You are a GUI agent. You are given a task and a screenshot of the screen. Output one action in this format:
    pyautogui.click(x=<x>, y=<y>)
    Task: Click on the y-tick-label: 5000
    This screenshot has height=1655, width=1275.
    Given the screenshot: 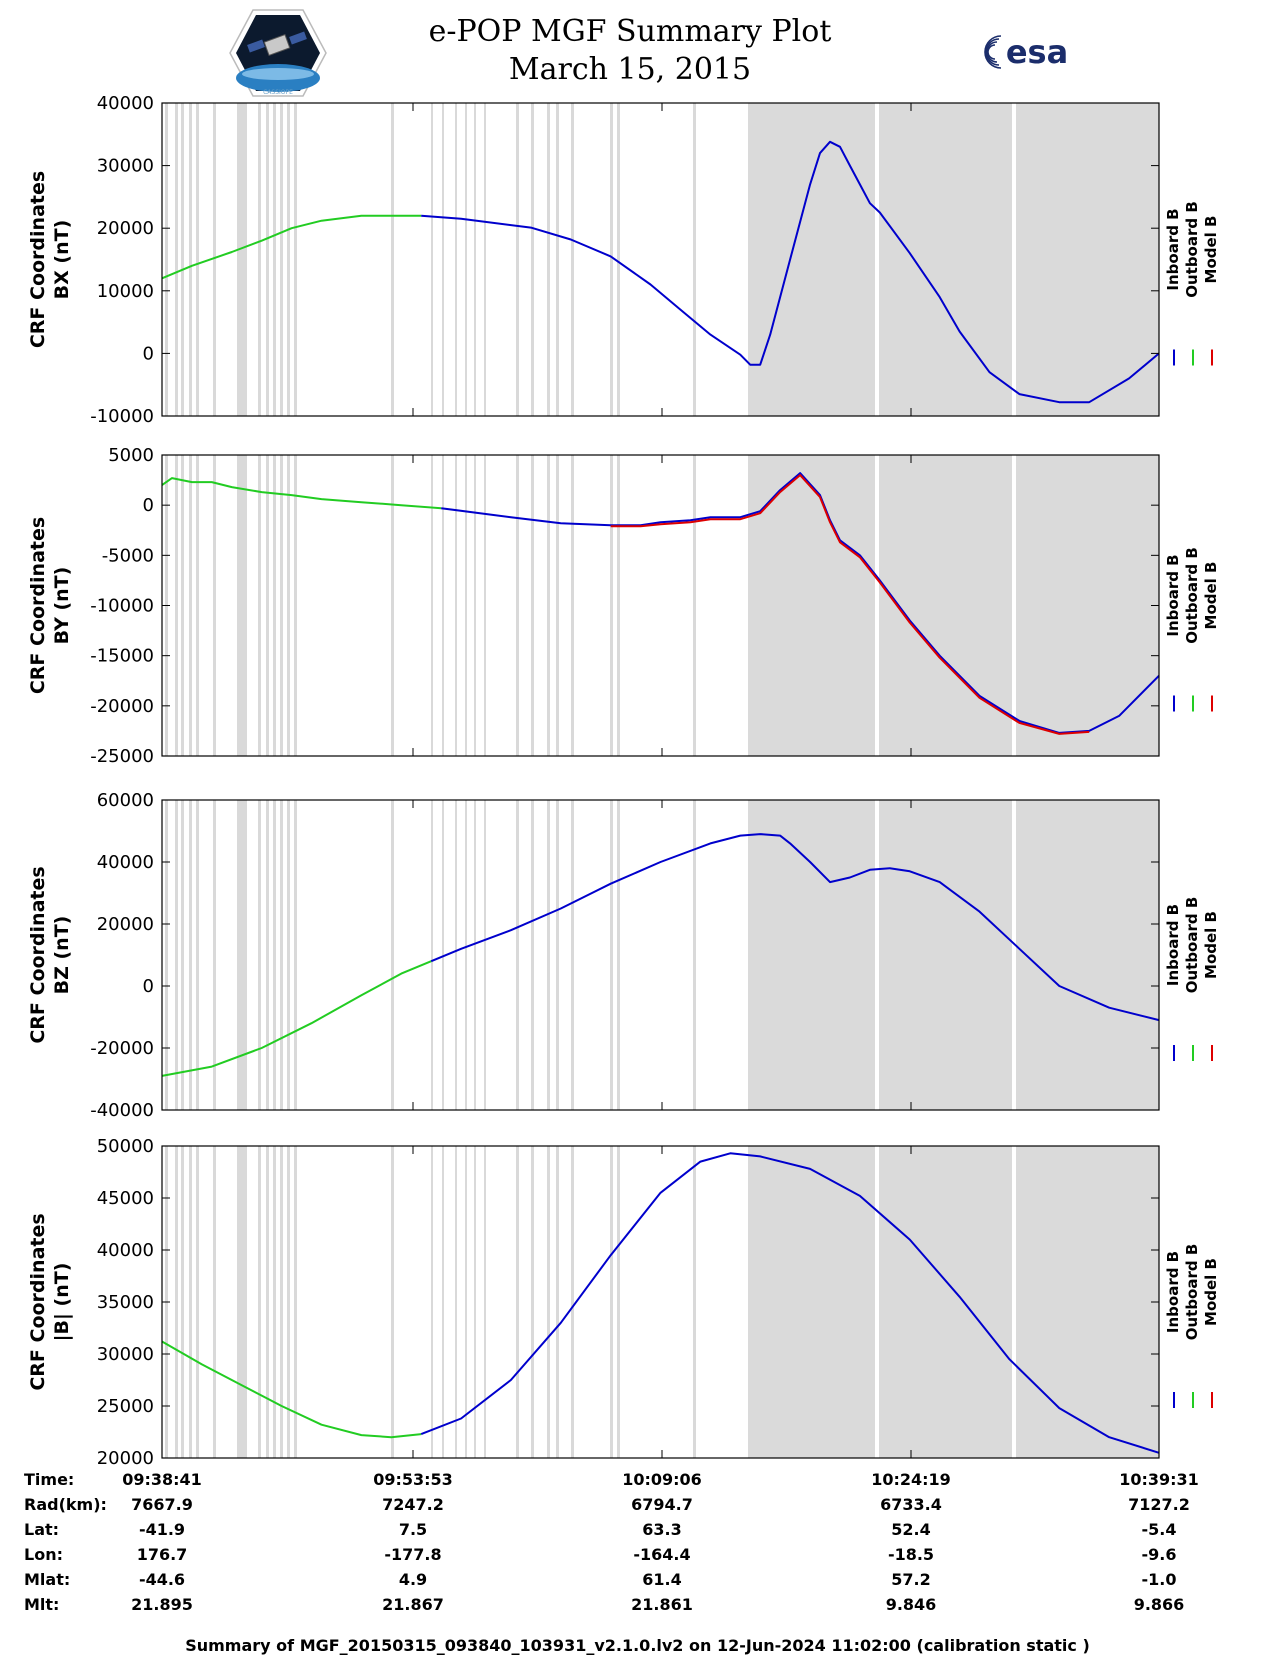 What is the action you would take?
    pyautogui.click(x=131, y=455)
    